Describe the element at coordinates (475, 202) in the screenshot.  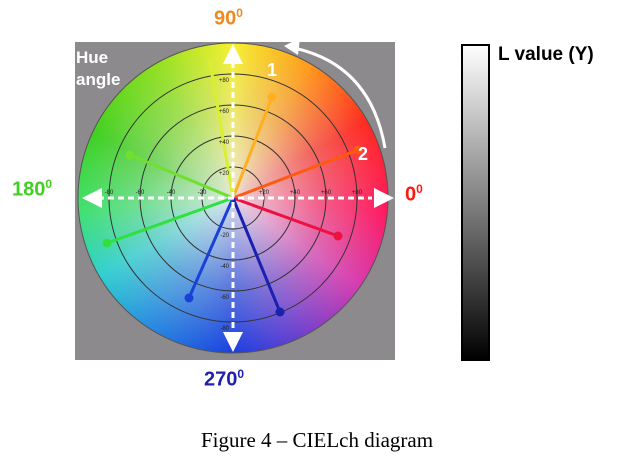
I see `lightness-scale` at that location.